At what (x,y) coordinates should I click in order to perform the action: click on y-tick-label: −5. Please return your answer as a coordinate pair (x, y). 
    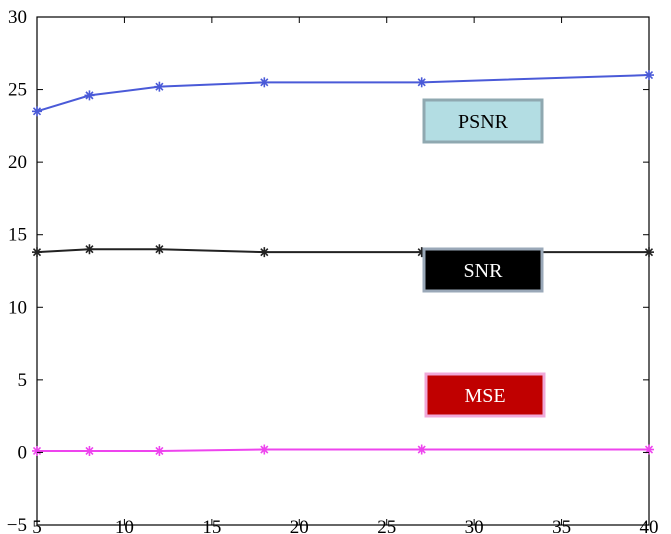
    Looking at the image, I should click on (17, 524).